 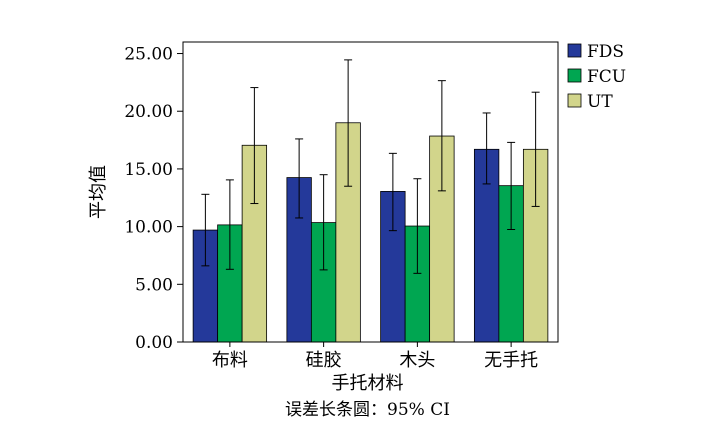 I want to click on legend-swatch-fcu, so click(x=574, y=75).